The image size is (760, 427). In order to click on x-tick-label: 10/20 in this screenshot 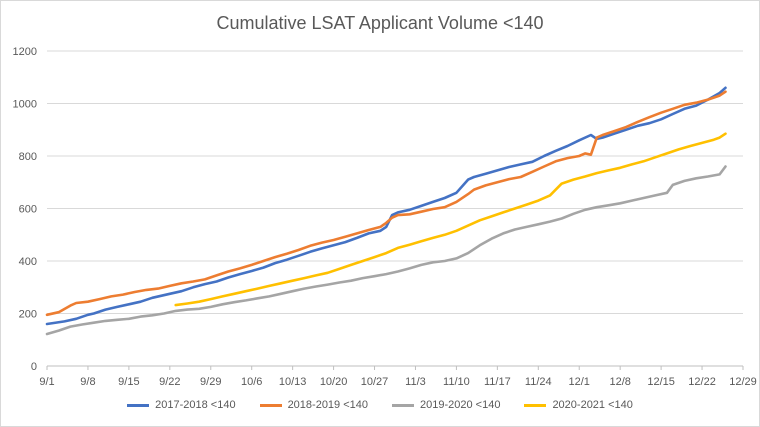, I will do `click(334, 382)`.